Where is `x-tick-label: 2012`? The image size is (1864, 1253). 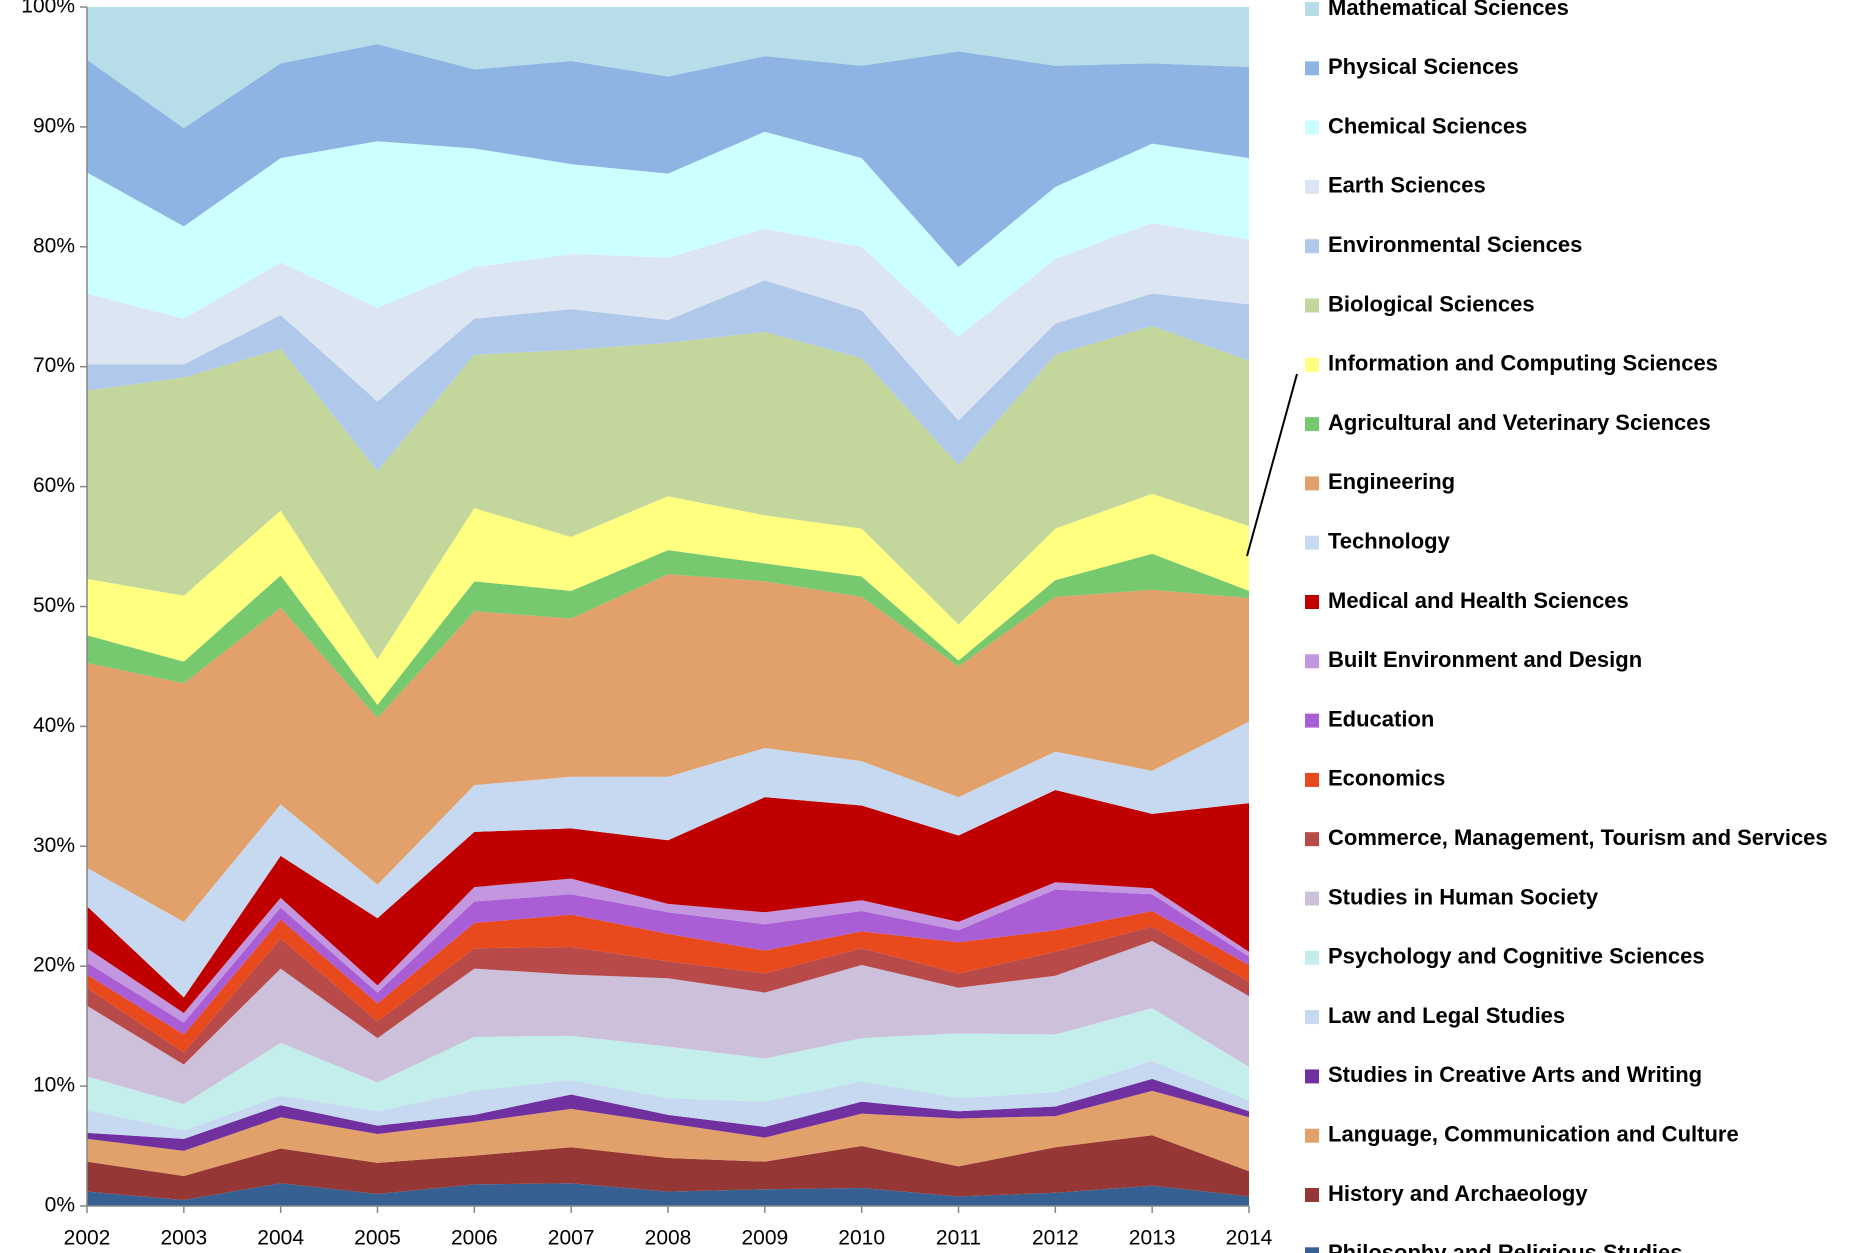
x-tick-label: 2012 is located at coordinates (1055, 1238).